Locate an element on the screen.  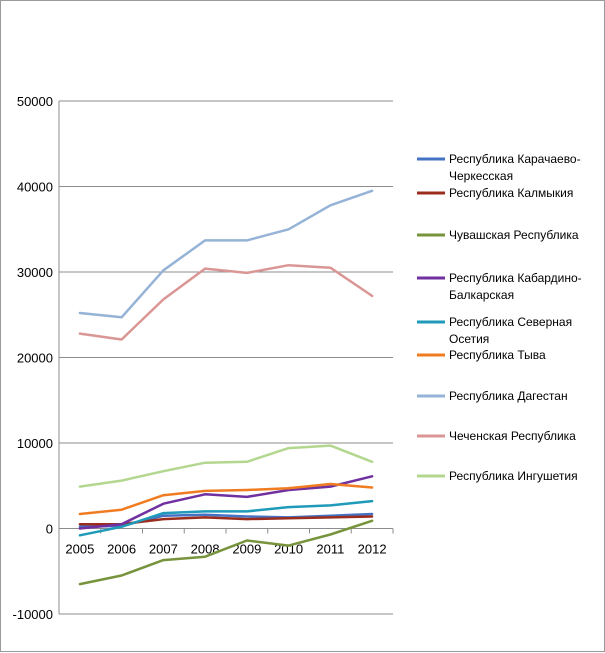
y-axis-tick-labels: 50000 40000 30000 20000 10000 0 -10000 is located at coordinates (33, 358).